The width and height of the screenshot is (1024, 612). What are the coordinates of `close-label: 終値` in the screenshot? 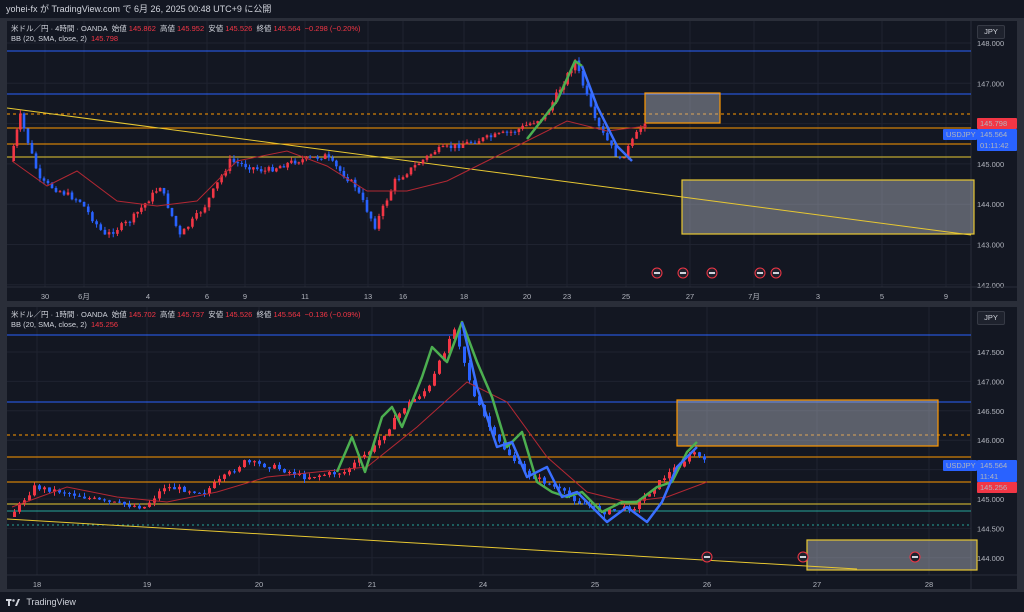 It's located at (264, 314).